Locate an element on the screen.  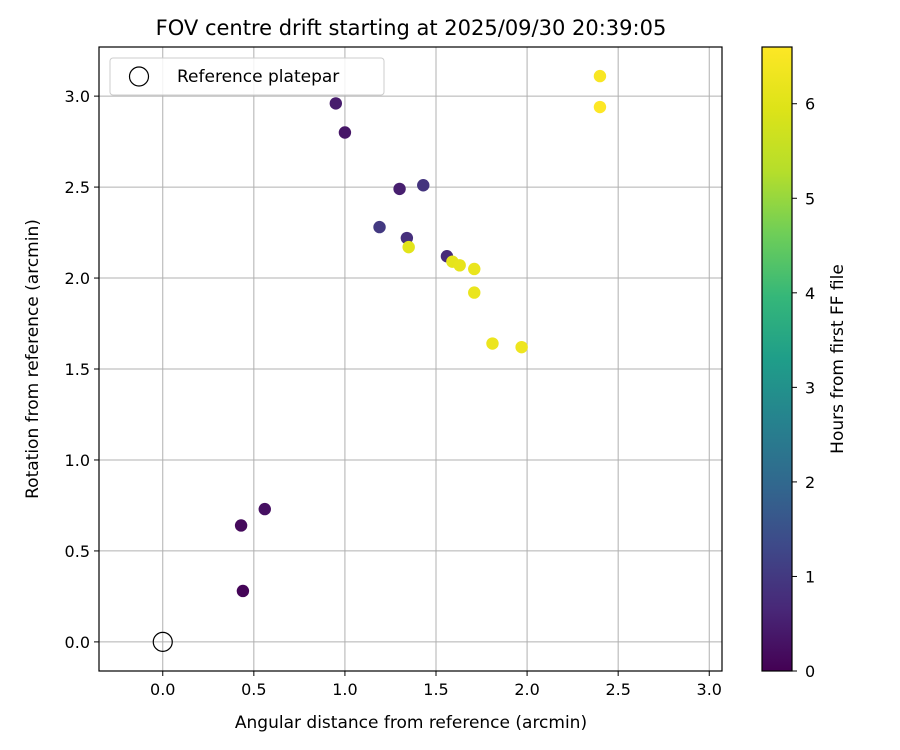
colorbar-gradient is located at coordinates (777, 359).